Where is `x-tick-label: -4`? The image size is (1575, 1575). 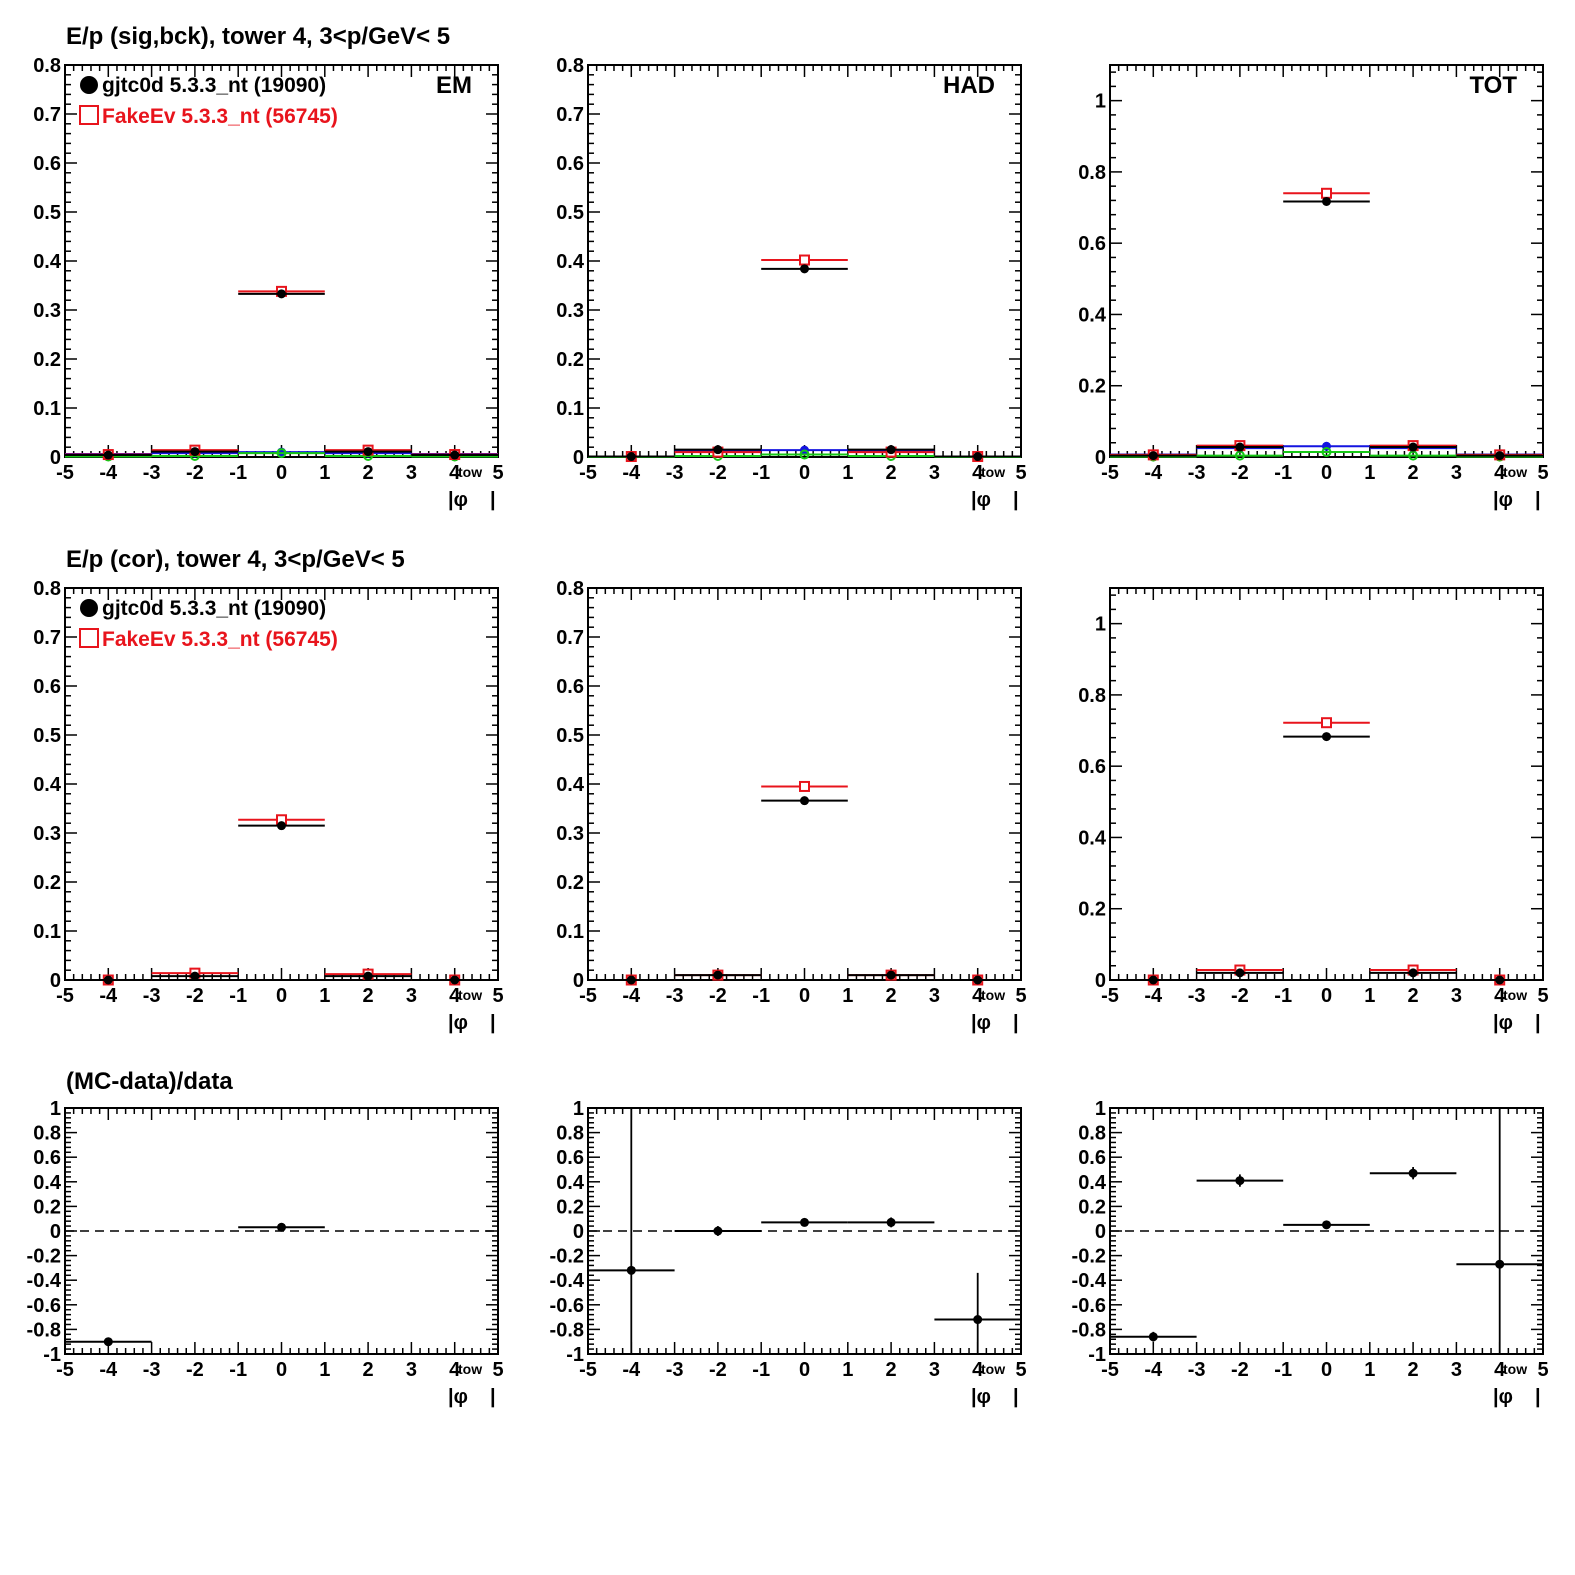 x-tick-label: -4 is located at coordinates (108, 1370).